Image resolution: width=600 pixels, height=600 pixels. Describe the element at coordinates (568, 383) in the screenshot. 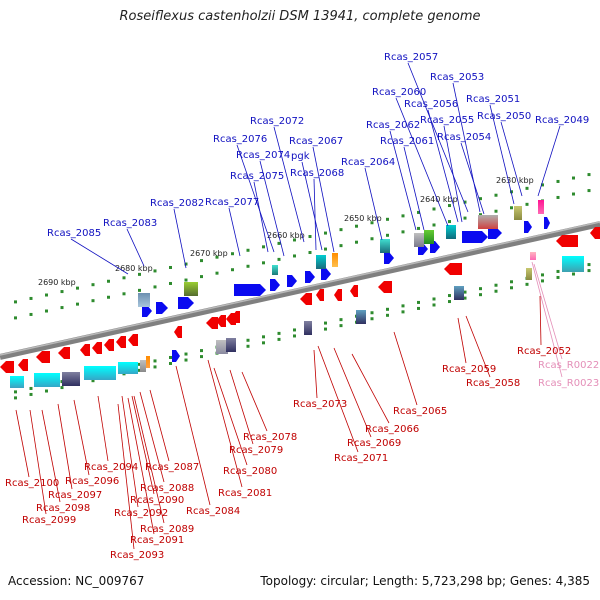

I see `gene-label: Rcas_R0023` at that location.